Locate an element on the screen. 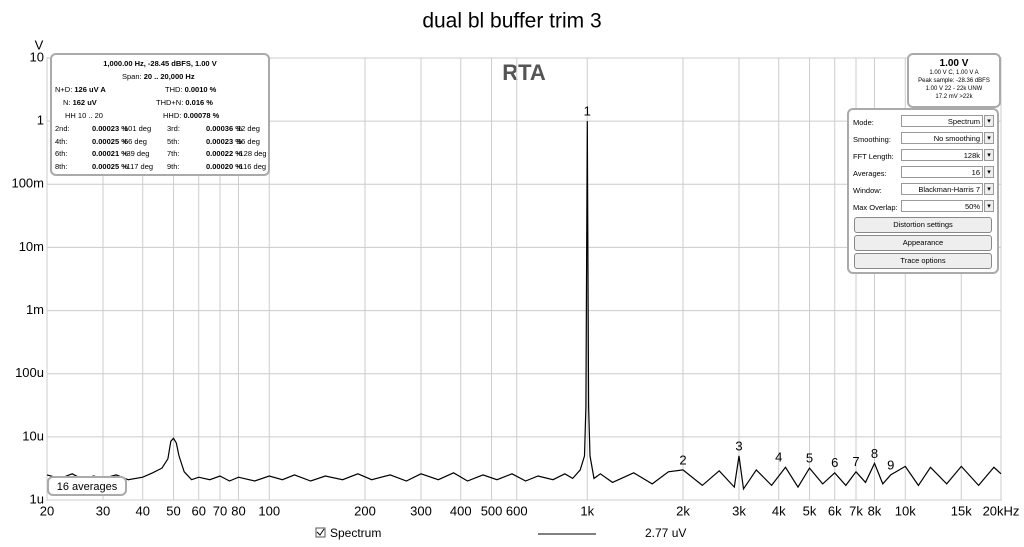  label: THD: is located at coordinates (174, 89).